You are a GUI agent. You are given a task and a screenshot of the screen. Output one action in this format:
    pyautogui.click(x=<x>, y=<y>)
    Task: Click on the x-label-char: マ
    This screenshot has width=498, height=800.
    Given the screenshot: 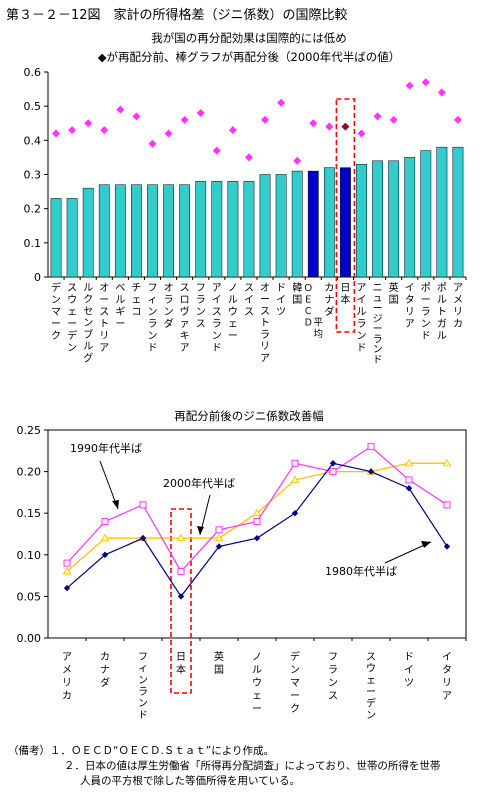 What is the action you would take?
    pyautogui.click(x=56, y=312)
    